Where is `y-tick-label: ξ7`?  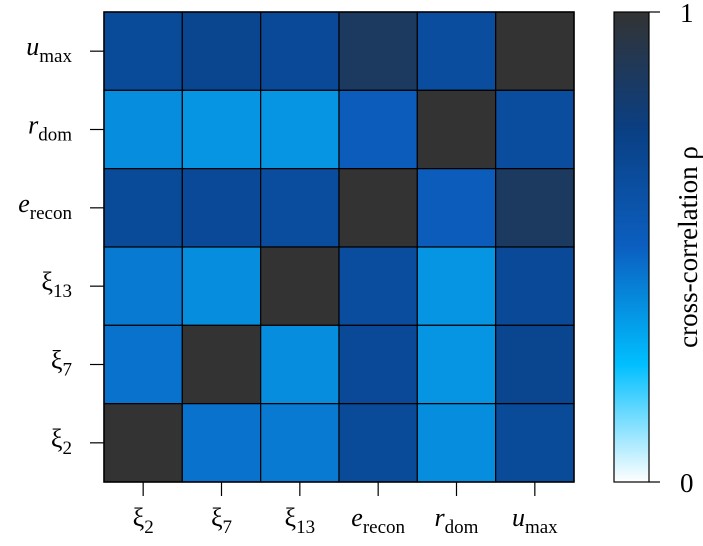 y-tick-label: ξ7 is located at coordinates (61, 363).